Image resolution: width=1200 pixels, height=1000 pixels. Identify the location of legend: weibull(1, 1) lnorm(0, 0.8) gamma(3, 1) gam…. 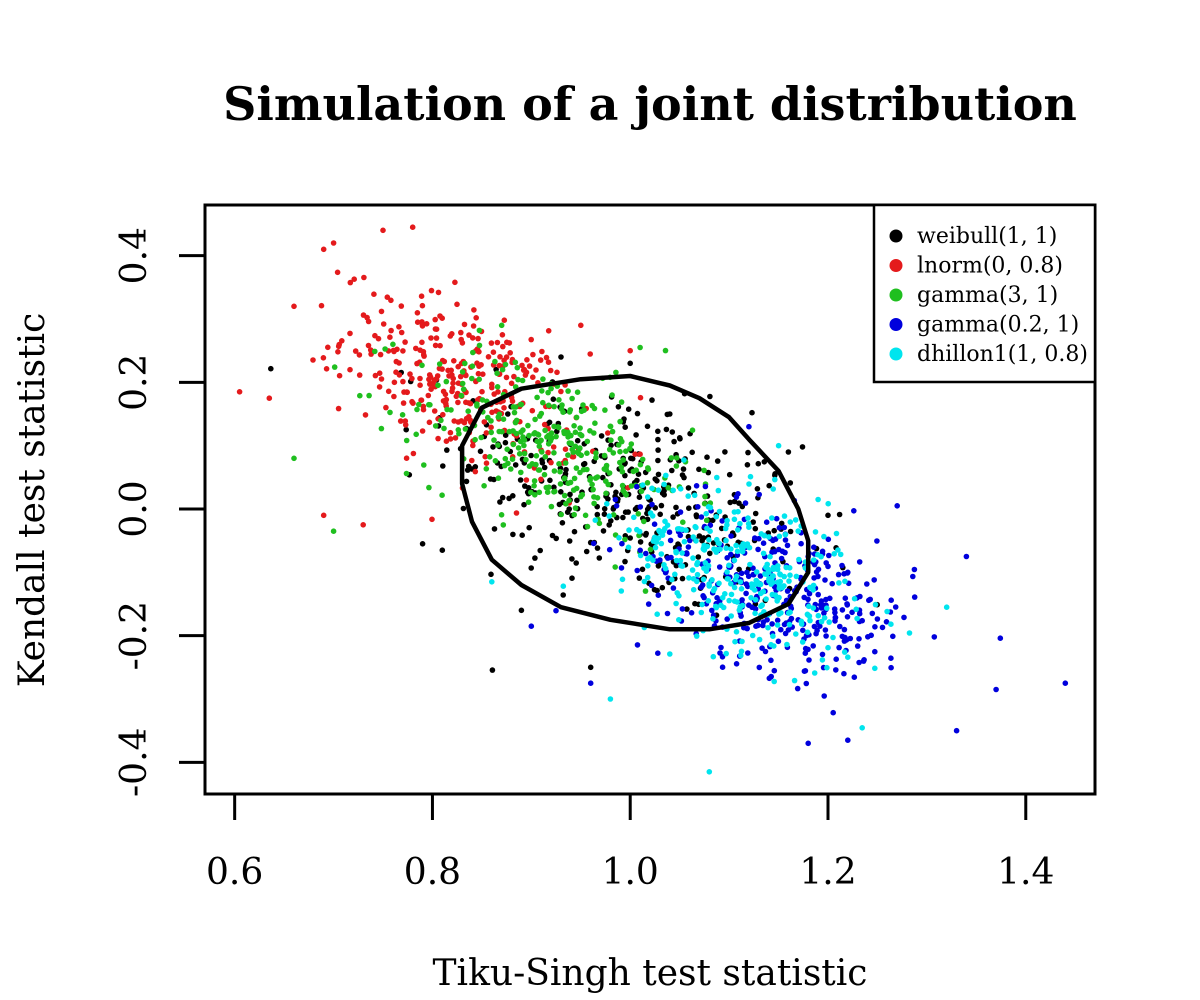
(984, 293).